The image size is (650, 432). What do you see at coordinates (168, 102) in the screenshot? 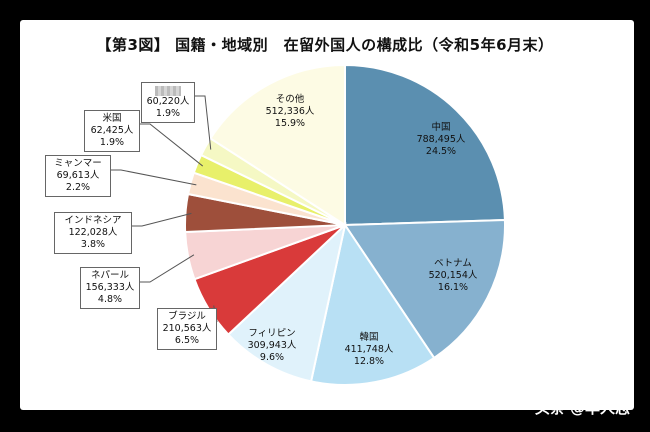
I see `label-blurred: 60,220人 1.9%` at bounding box center [168, 102].